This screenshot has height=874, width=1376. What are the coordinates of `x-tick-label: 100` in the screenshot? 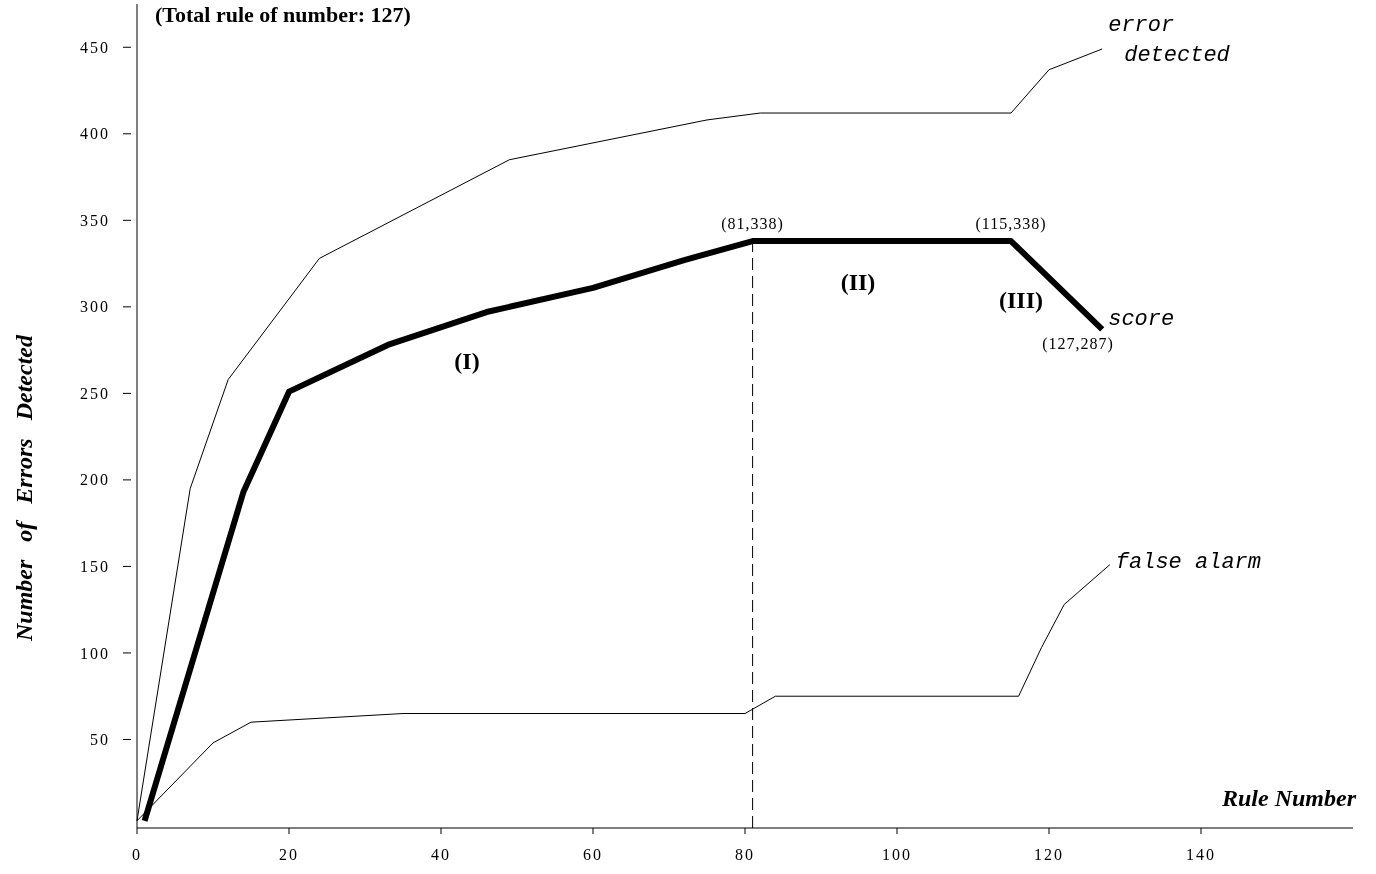 It's located at (897, 854).